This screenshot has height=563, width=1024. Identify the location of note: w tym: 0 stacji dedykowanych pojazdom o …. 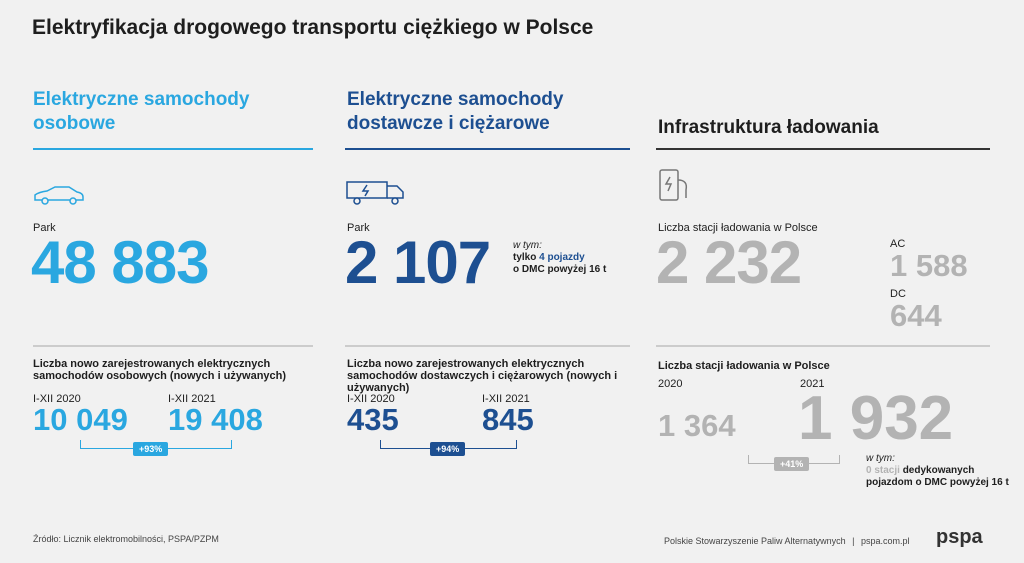
(941, 471).